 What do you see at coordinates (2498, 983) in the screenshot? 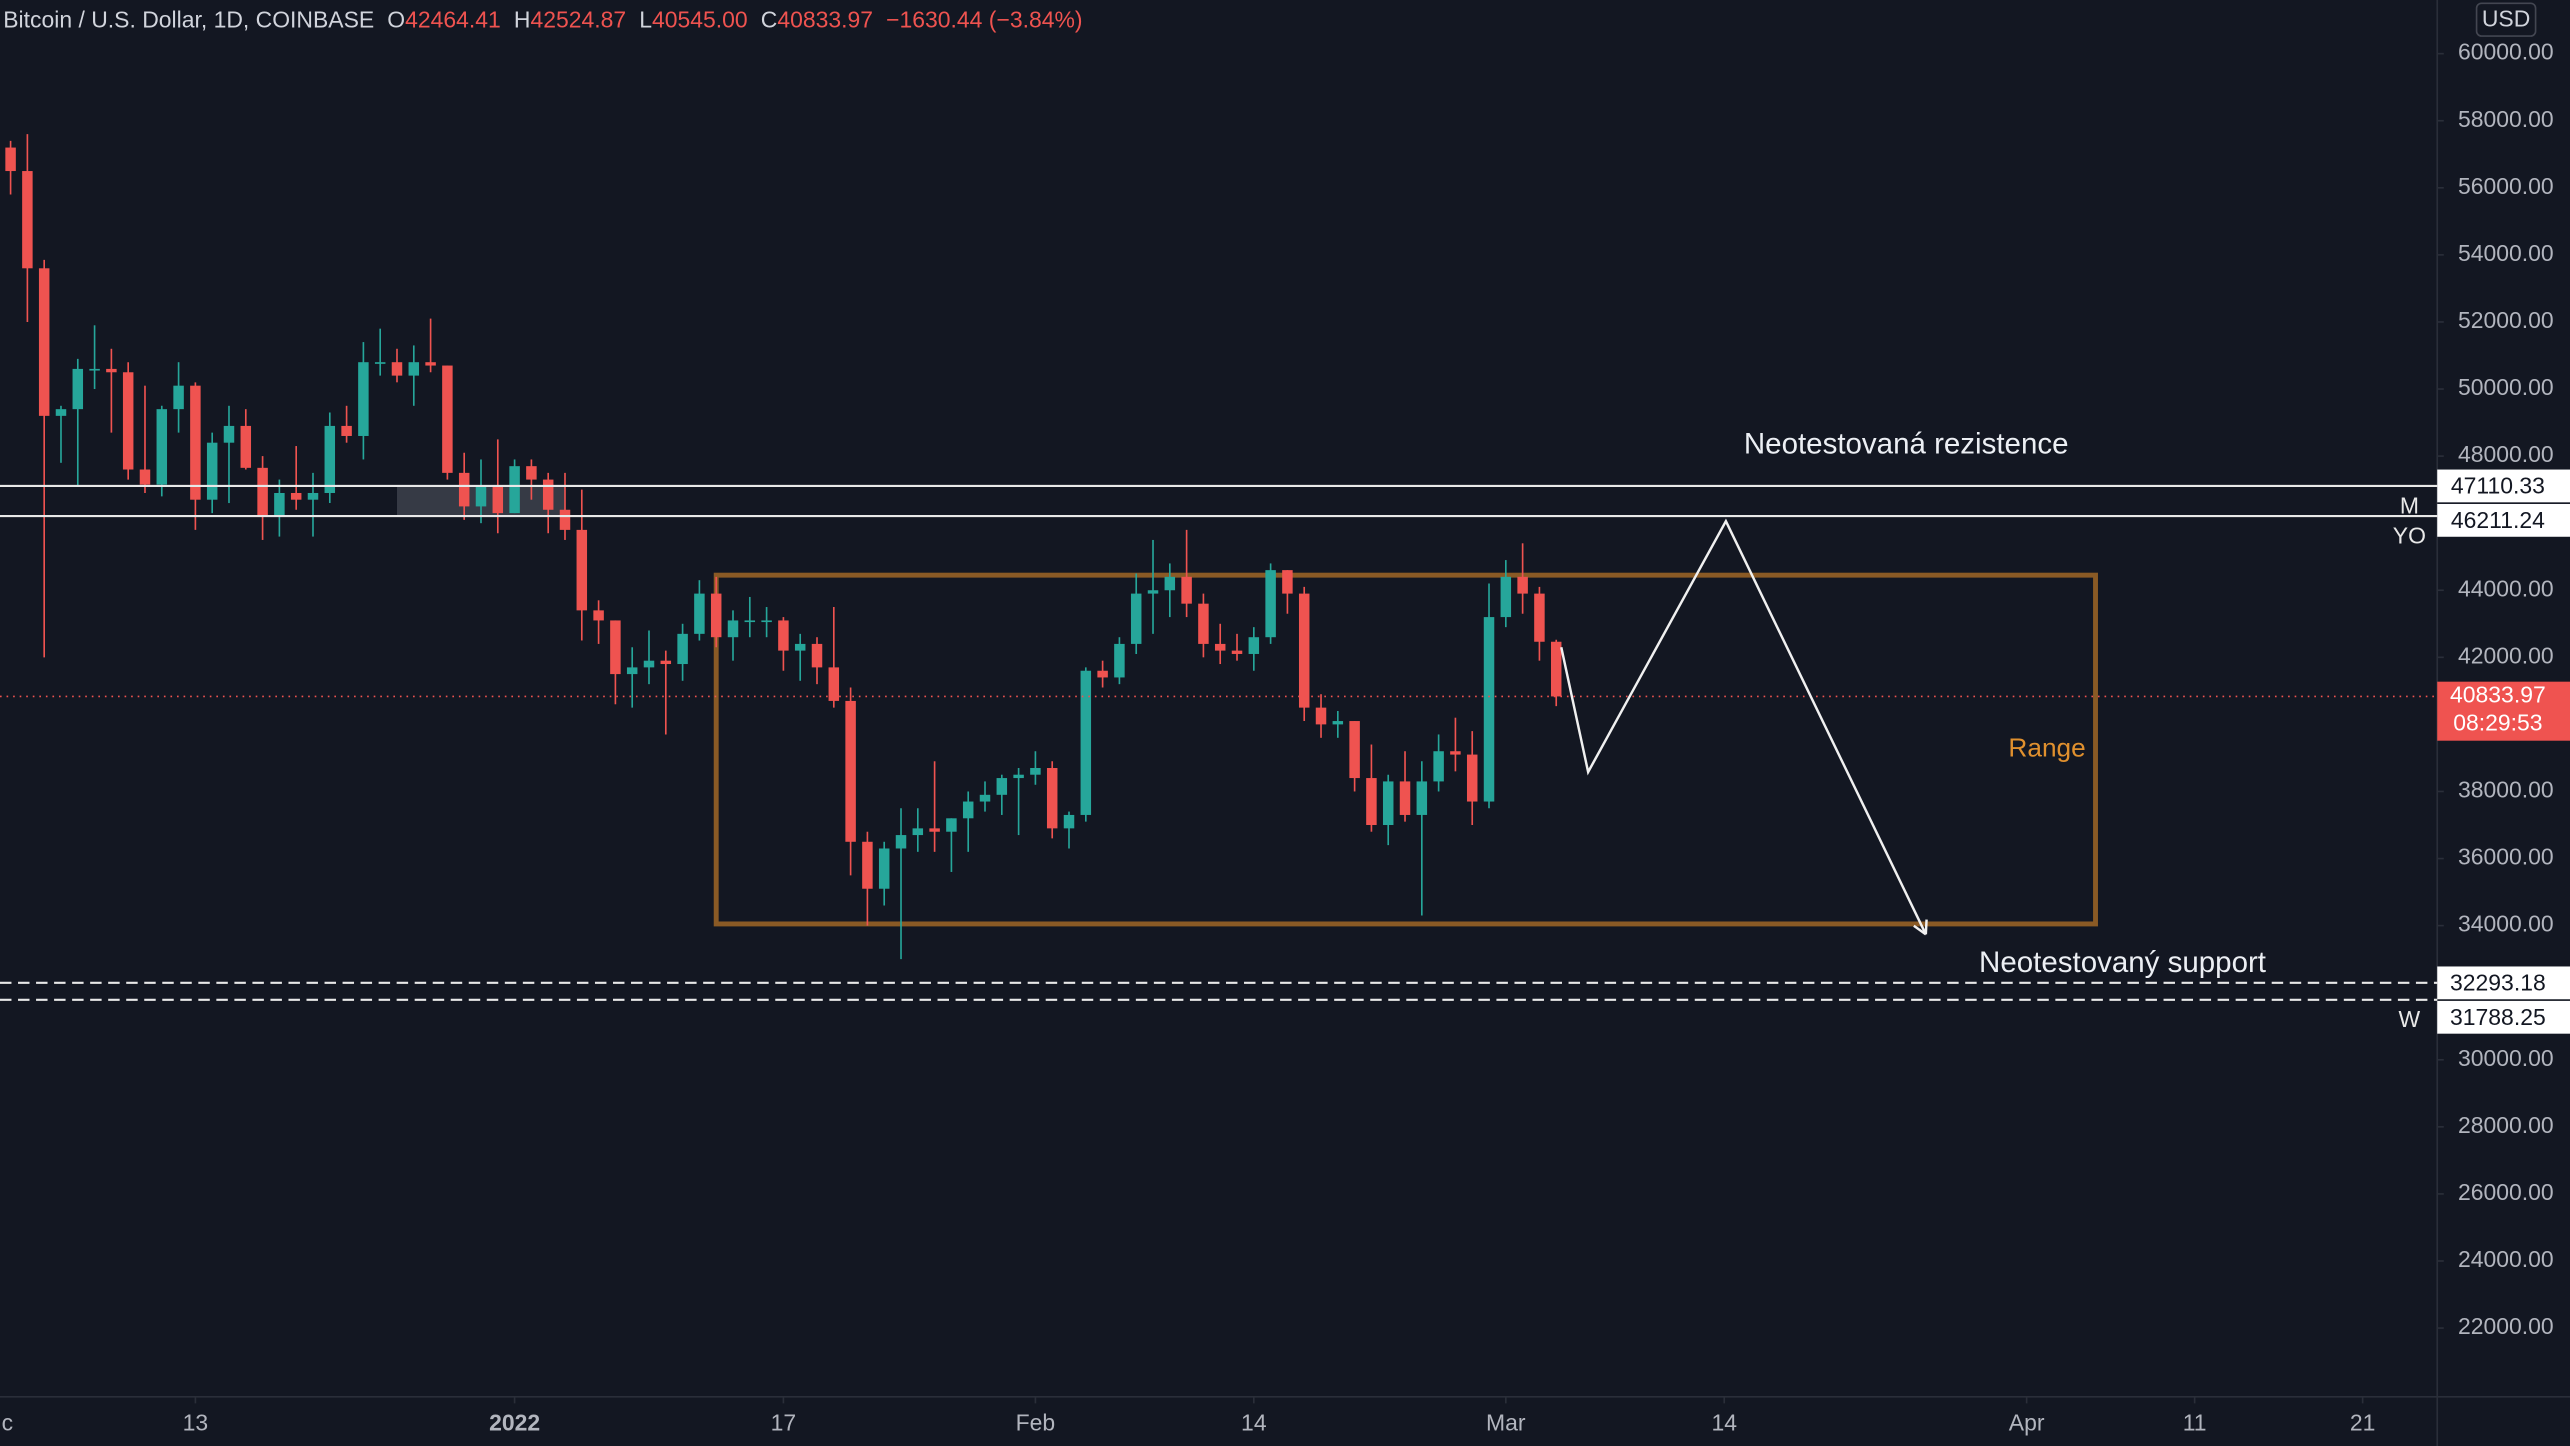
I see `level-label: 32293.18` at bounding box center [2498, 983].